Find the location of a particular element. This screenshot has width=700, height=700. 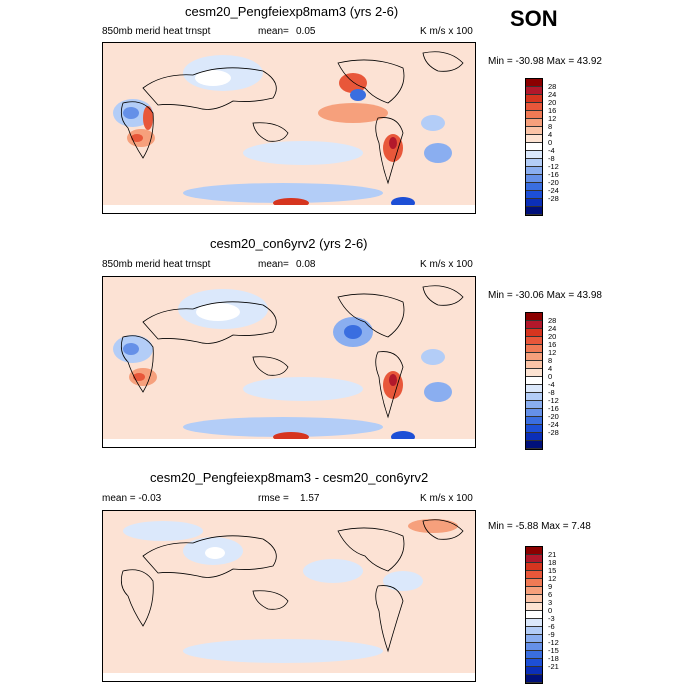

panel-mean-label: mean = -0.03 is located at coordinates (132, 498).